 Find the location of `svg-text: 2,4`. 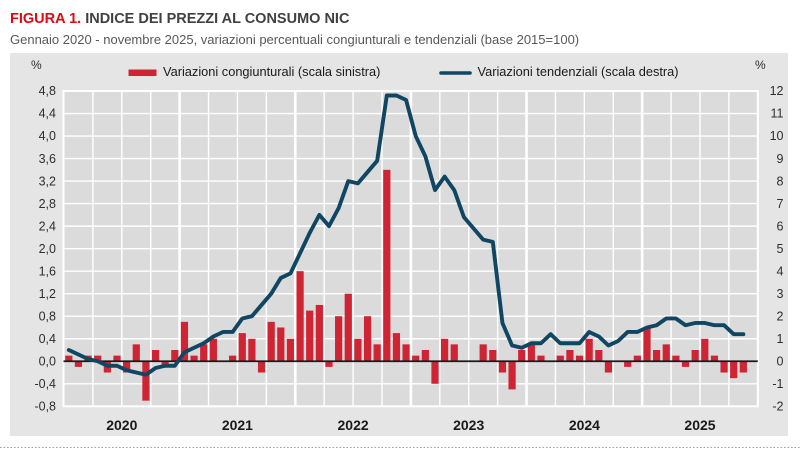

svg-text: 2,4 is located at coordinates (47, 226).